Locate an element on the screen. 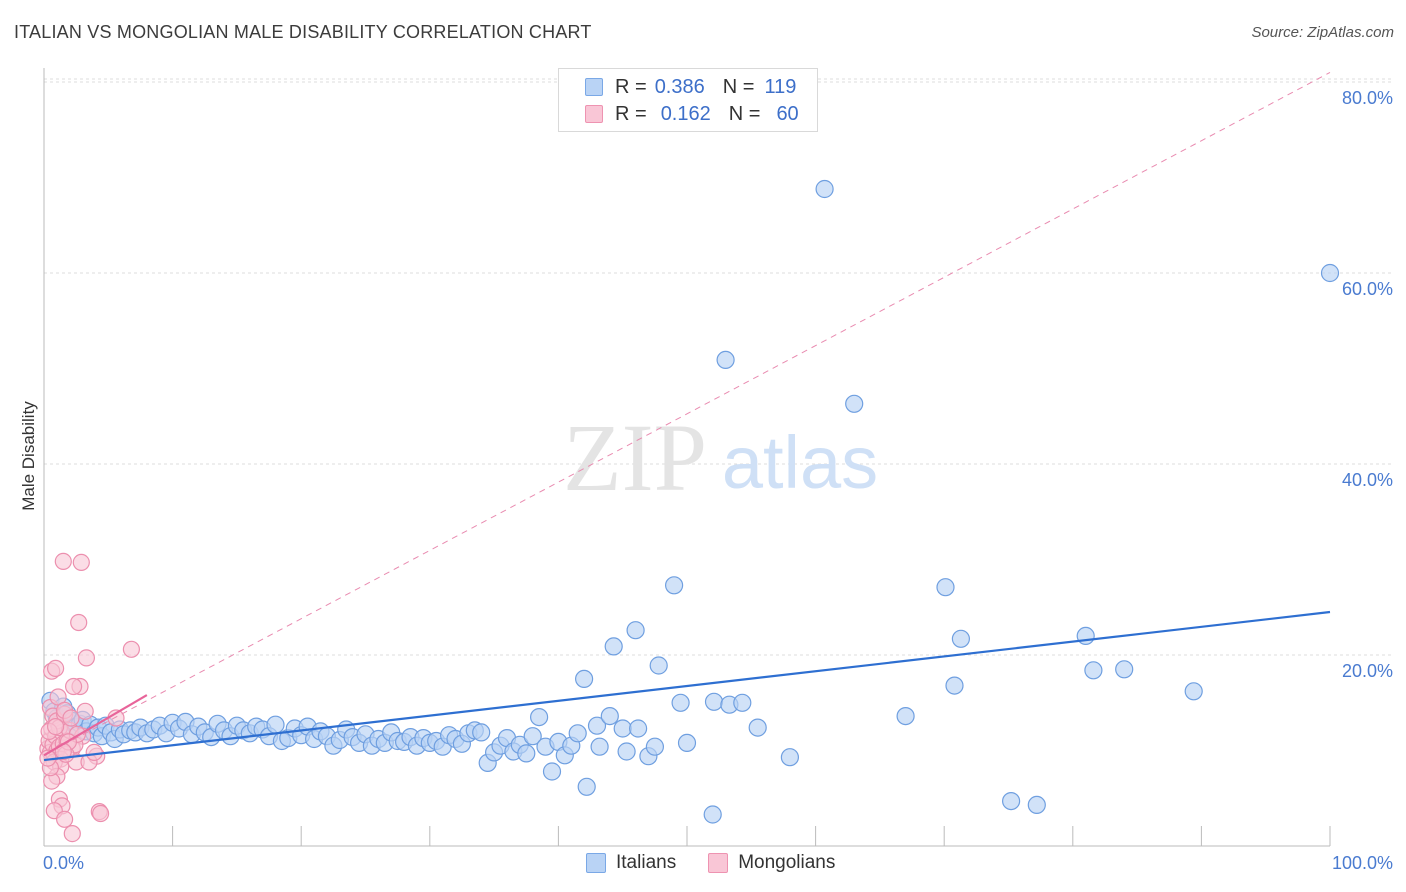 The width and height of the screenshot is (1406, 892). mongolians-legend-label: Mongolians is located at coordinates (787, 862).